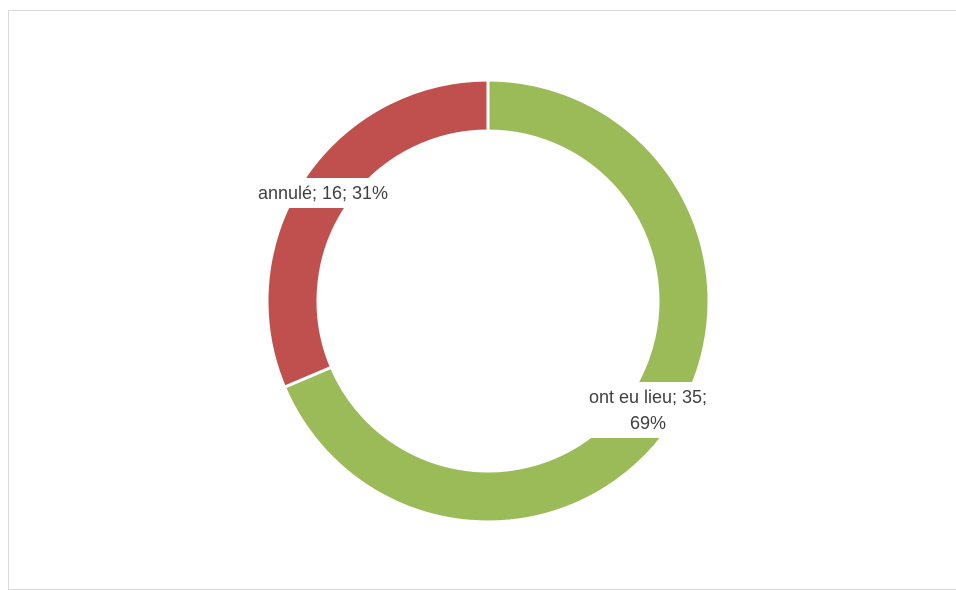  What do you see at coordinates (648, 410) in the screenshot?
I see `data-label: ont eu lieu; 35; 69%` at bounding box center [648, 410].